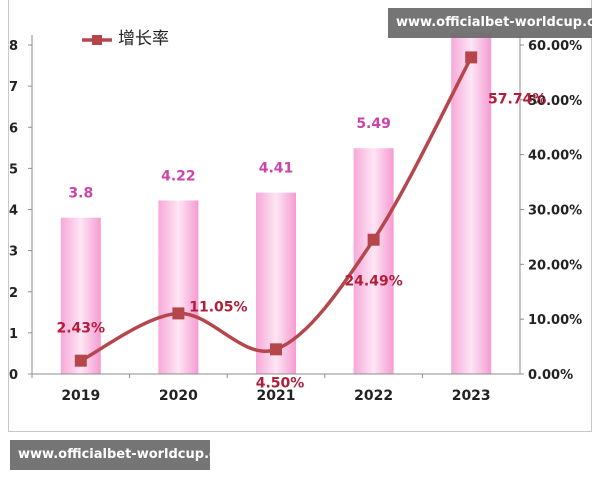 This screenshot has height=480, width=600. I want to click on bar-value-label: 4.22, so click(178, 176).